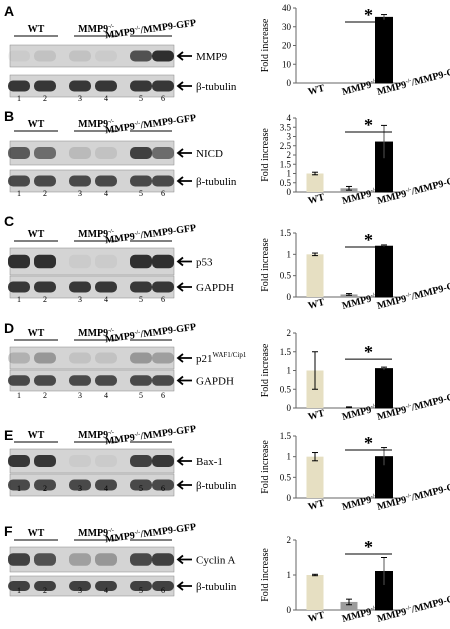  I want to click on blot-target-label: GAPDH, so click(215, 288).